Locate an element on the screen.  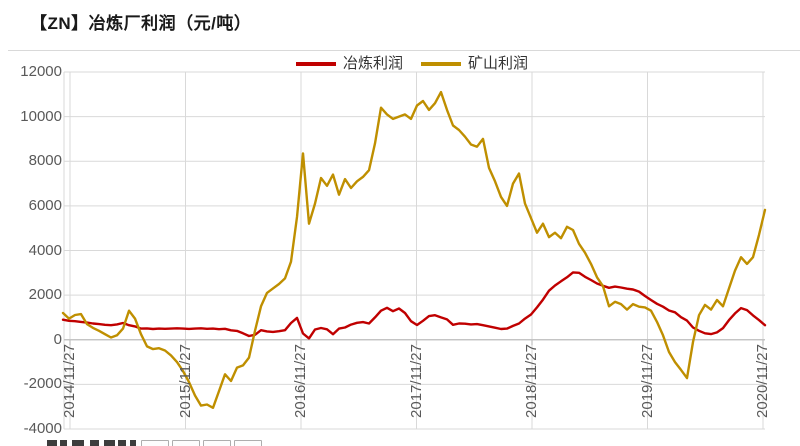
legend-item-mine-profit: 矿山利润 is located at coordinates (474, 64).